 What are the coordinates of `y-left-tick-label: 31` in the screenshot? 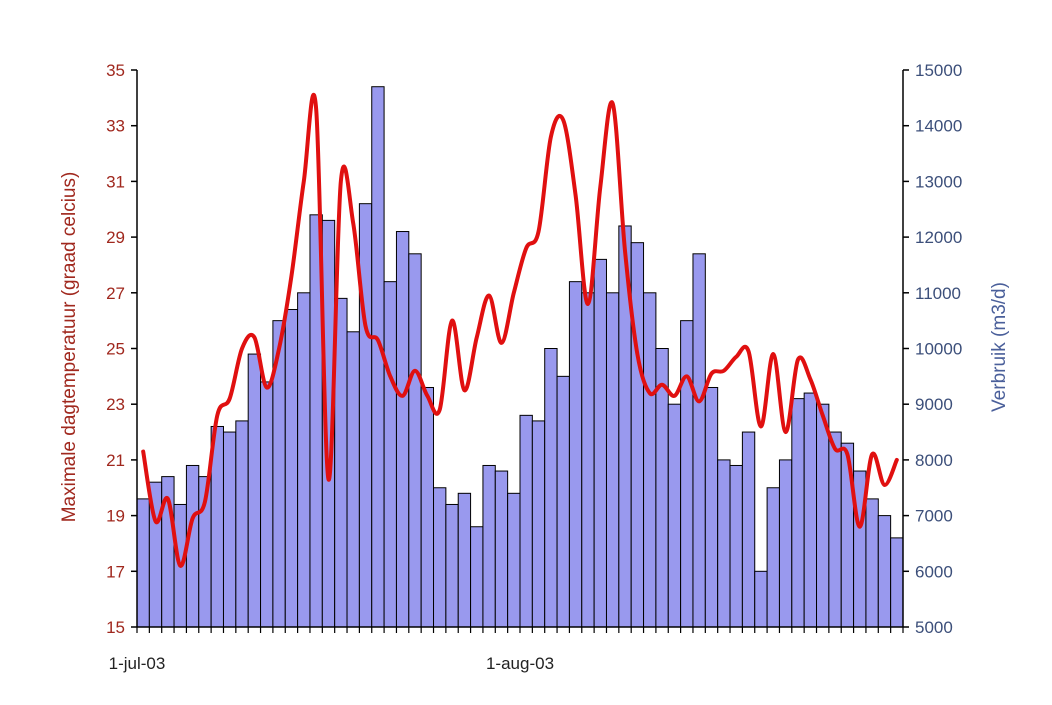 It's located at (115, 181).